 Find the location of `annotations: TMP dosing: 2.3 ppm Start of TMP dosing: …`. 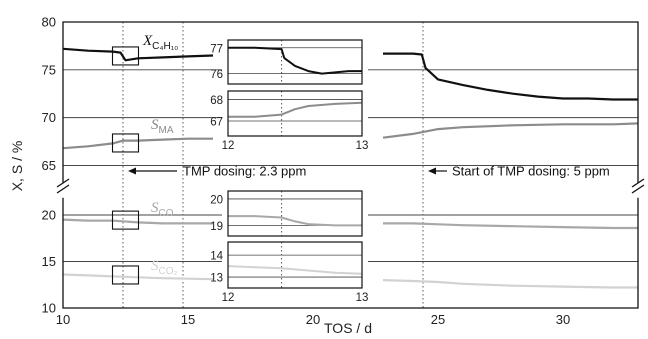

annotations: TMP dosing: 2.3 ppm Start of TMP dosing: … is located at coordinates (369, 171).